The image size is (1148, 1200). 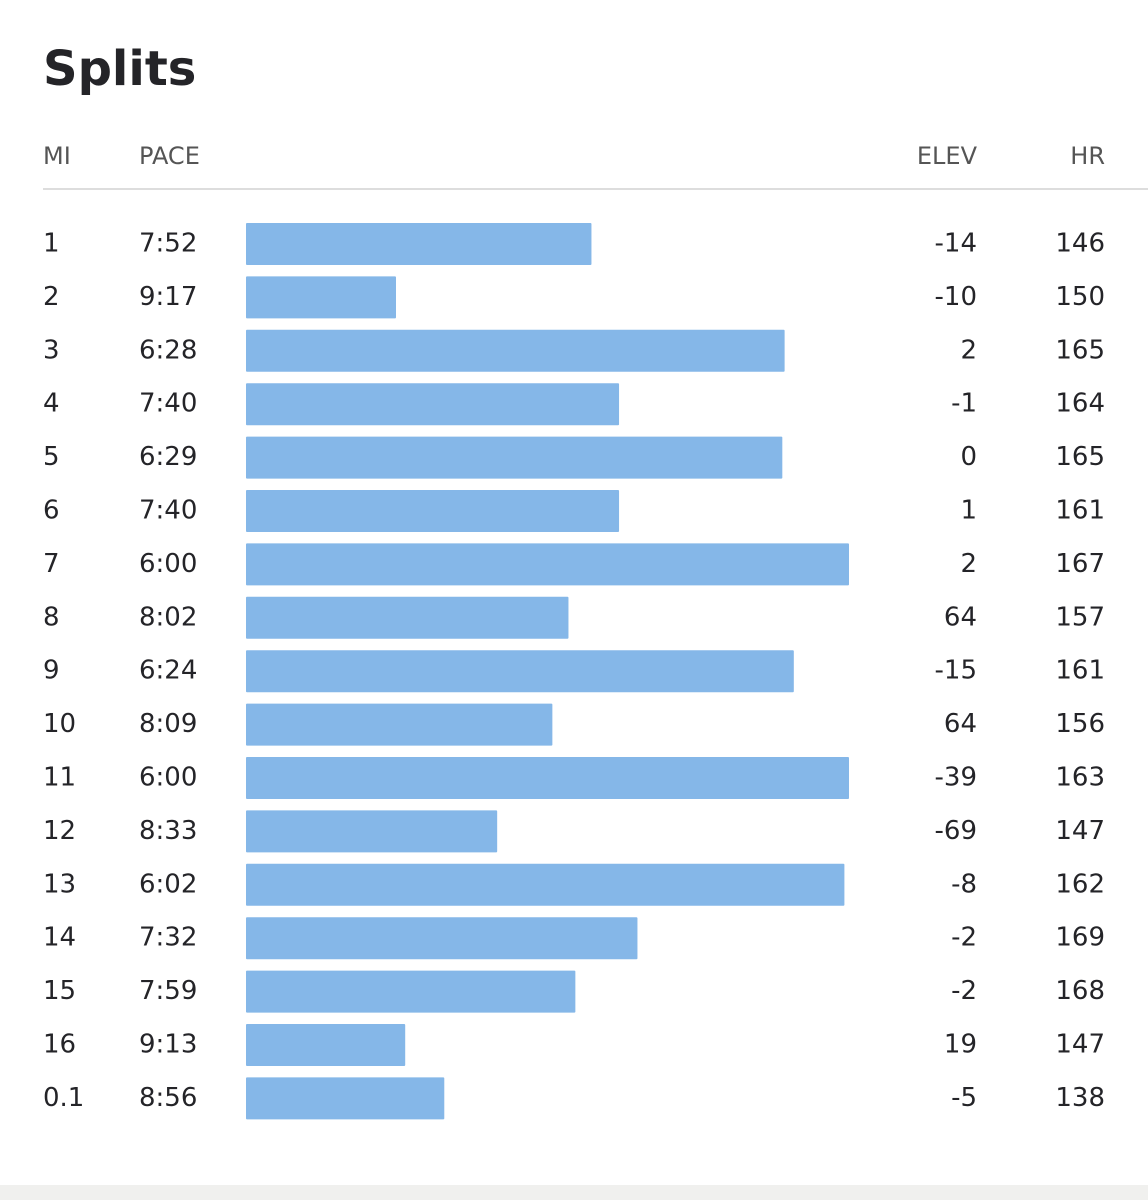 What do you see at coordinates (964, 1098) in the screenshot?
I see `elev-label: -5` at bounding box center [964, 1098].